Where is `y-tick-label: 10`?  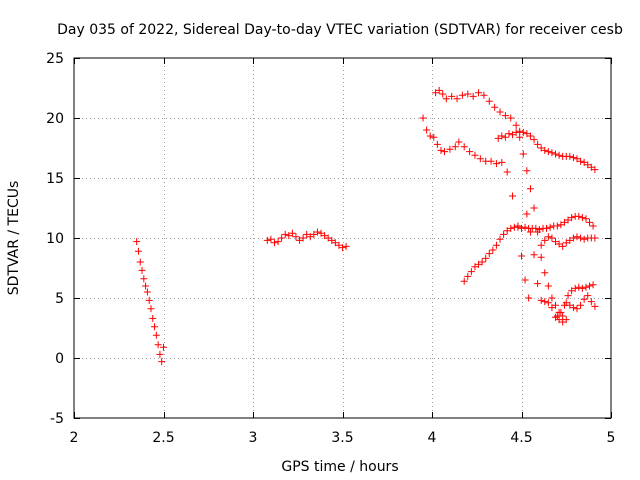
y-tick-label: 10 is located at coordinates (55, 239).